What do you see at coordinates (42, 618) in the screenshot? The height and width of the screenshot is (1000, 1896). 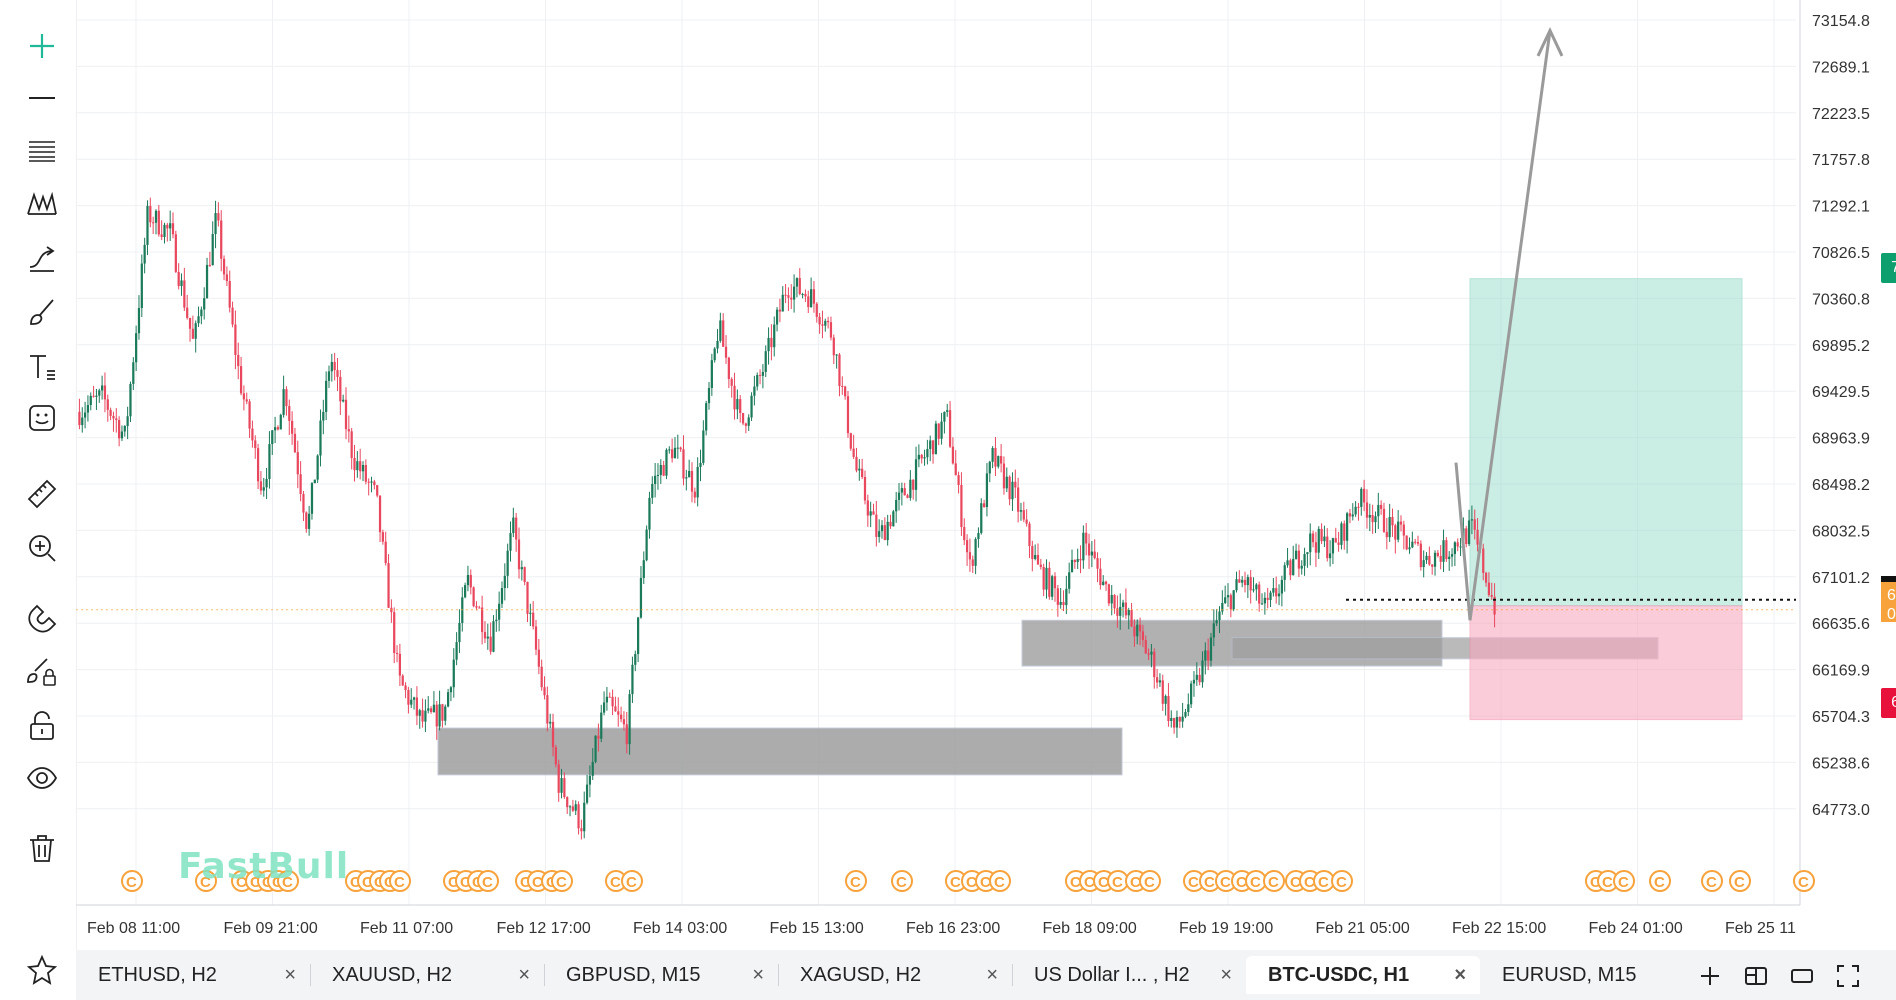 I see `magnet-tool` at bounding box center [42, 618].